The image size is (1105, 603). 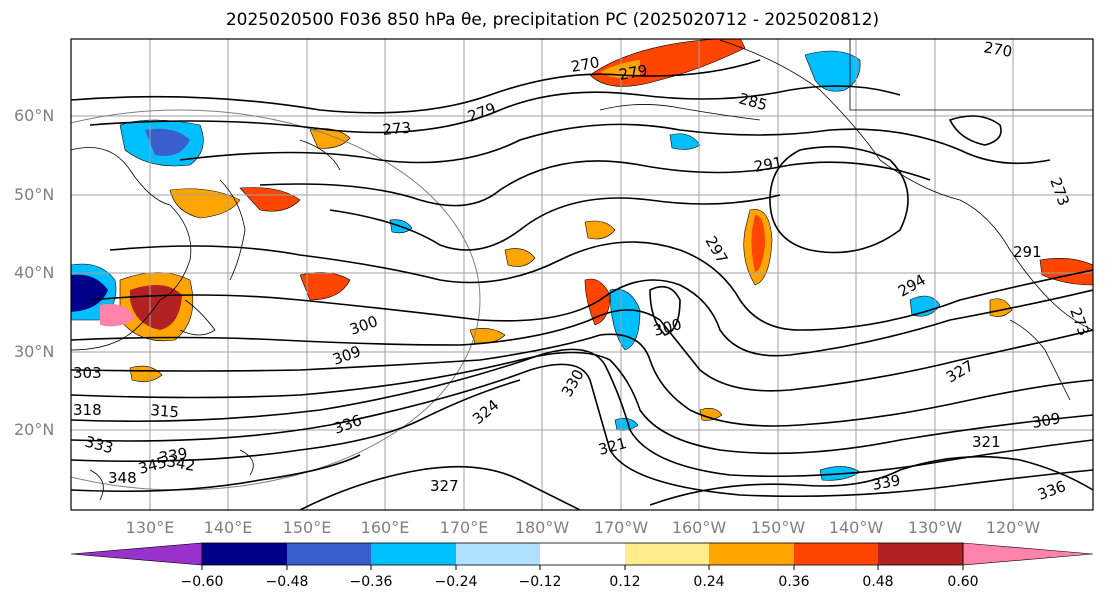 What do you see at coordinates (34, 272) in the screenshot?
I see `lat-label: 40°N` at bounding box center [34, 272].